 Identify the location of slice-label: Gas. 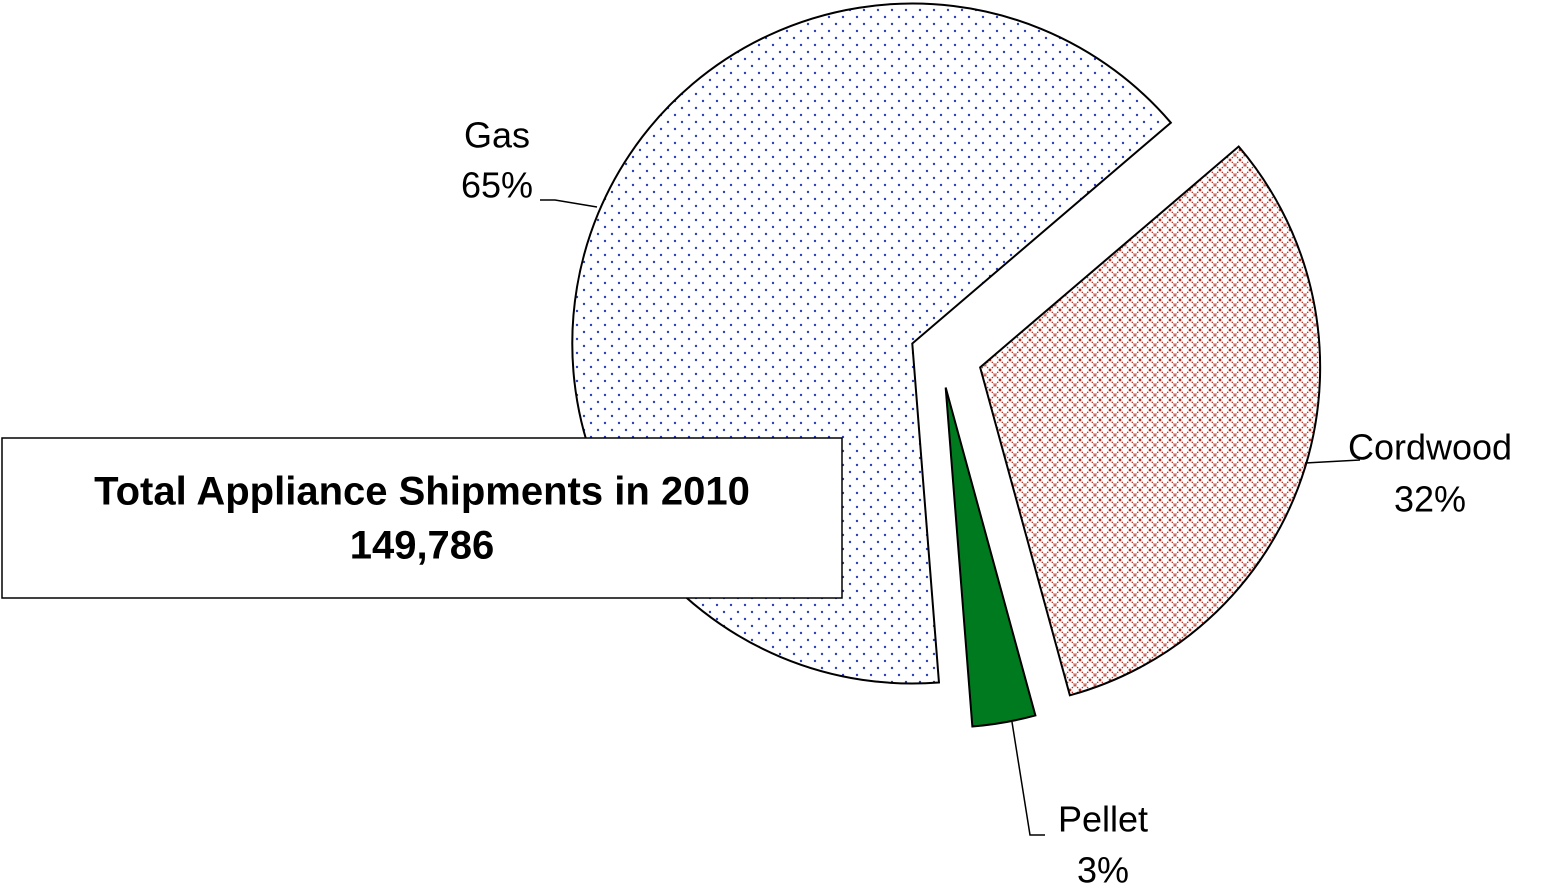
(497, 135).